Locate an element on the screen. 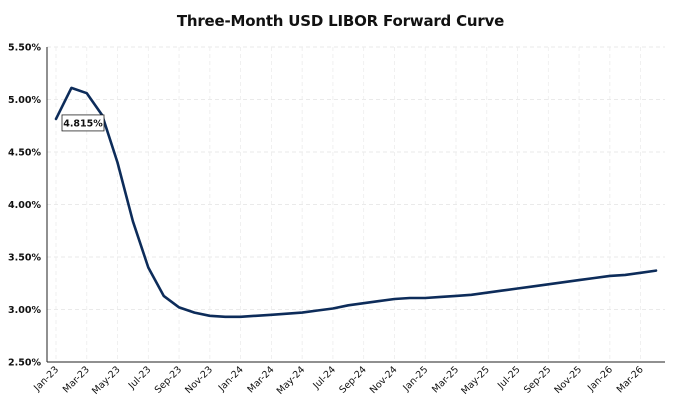 The image size is (681, 414). x-tick-label: Jan-25 is located at coordinates (416, 379).